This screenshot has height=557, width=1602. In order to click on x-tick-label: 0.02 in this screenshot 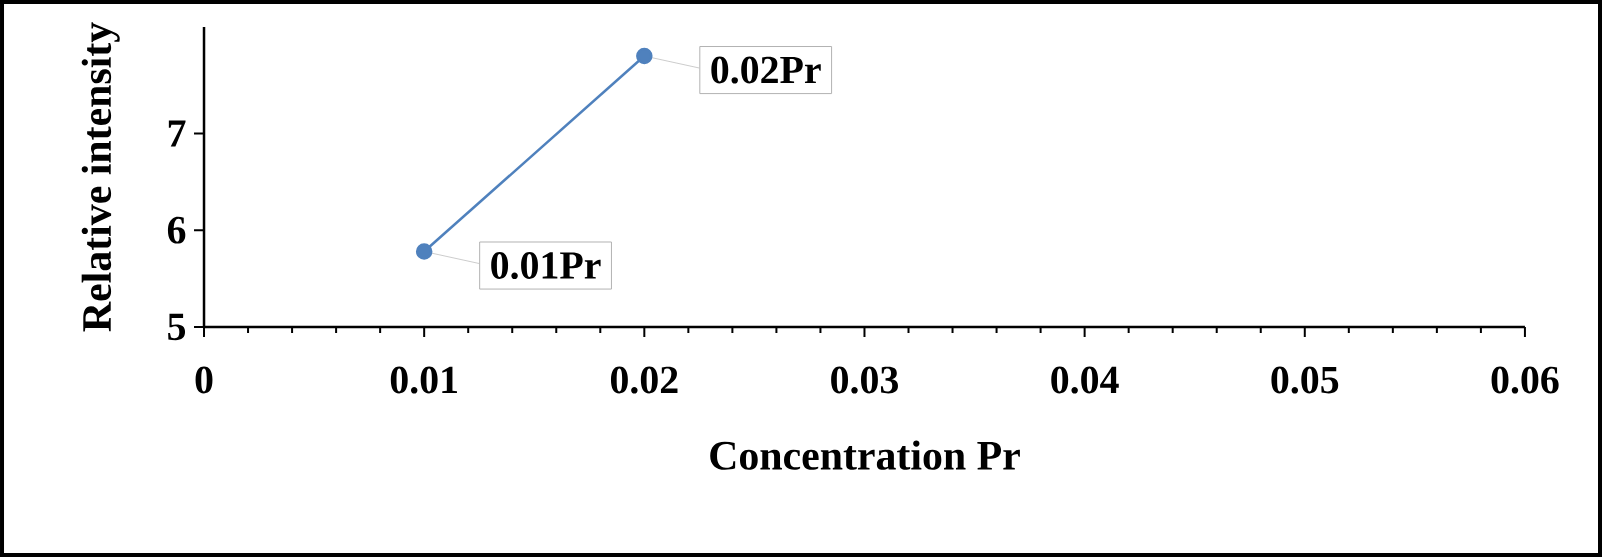, I will do `click(644, 380)`.